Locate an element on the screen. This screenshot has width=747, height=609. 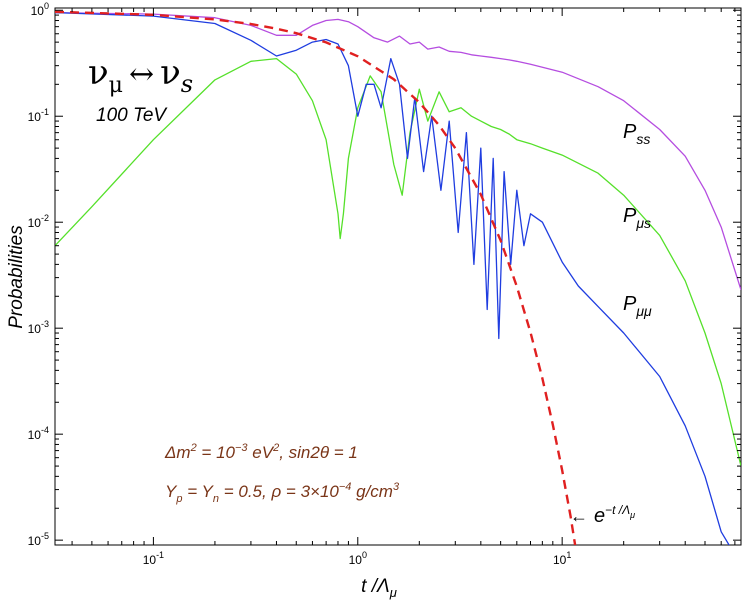
y-axis-label: Probabilities is located at coordinates (16, 277).